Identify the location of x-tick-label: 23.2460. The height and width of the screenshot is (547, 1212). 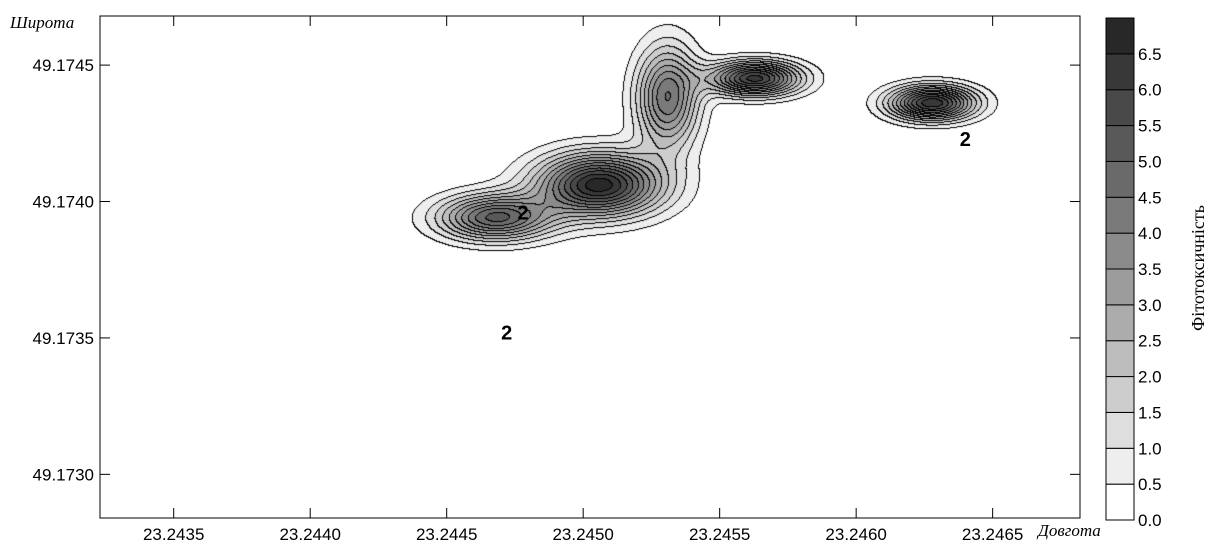
(855, 534).